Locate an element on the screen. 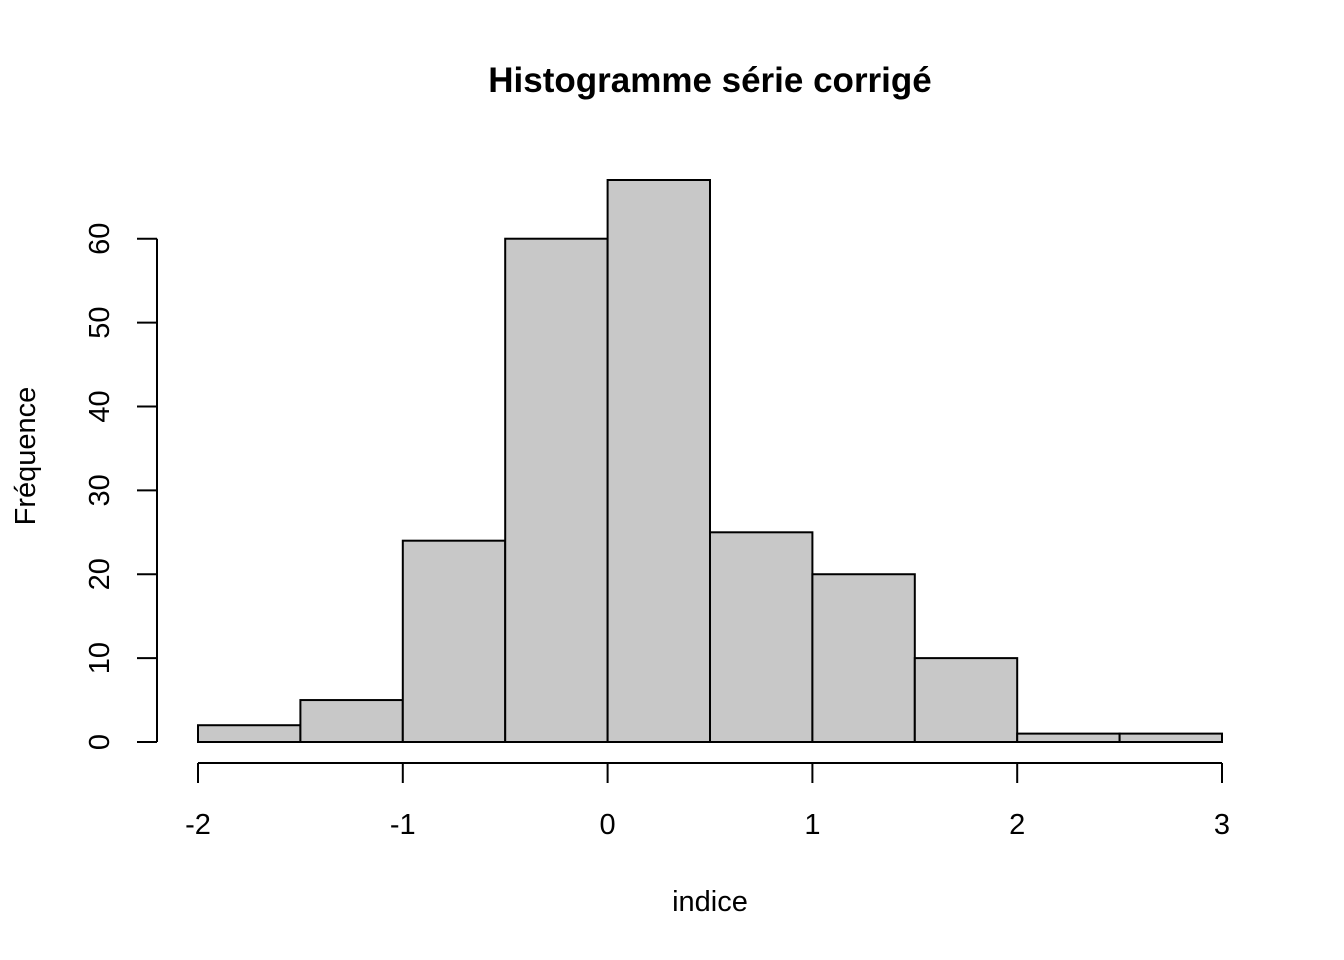 This screenshot has width=1344, height=960. y-tick-label: 0 is located at coordinates (100, 742).